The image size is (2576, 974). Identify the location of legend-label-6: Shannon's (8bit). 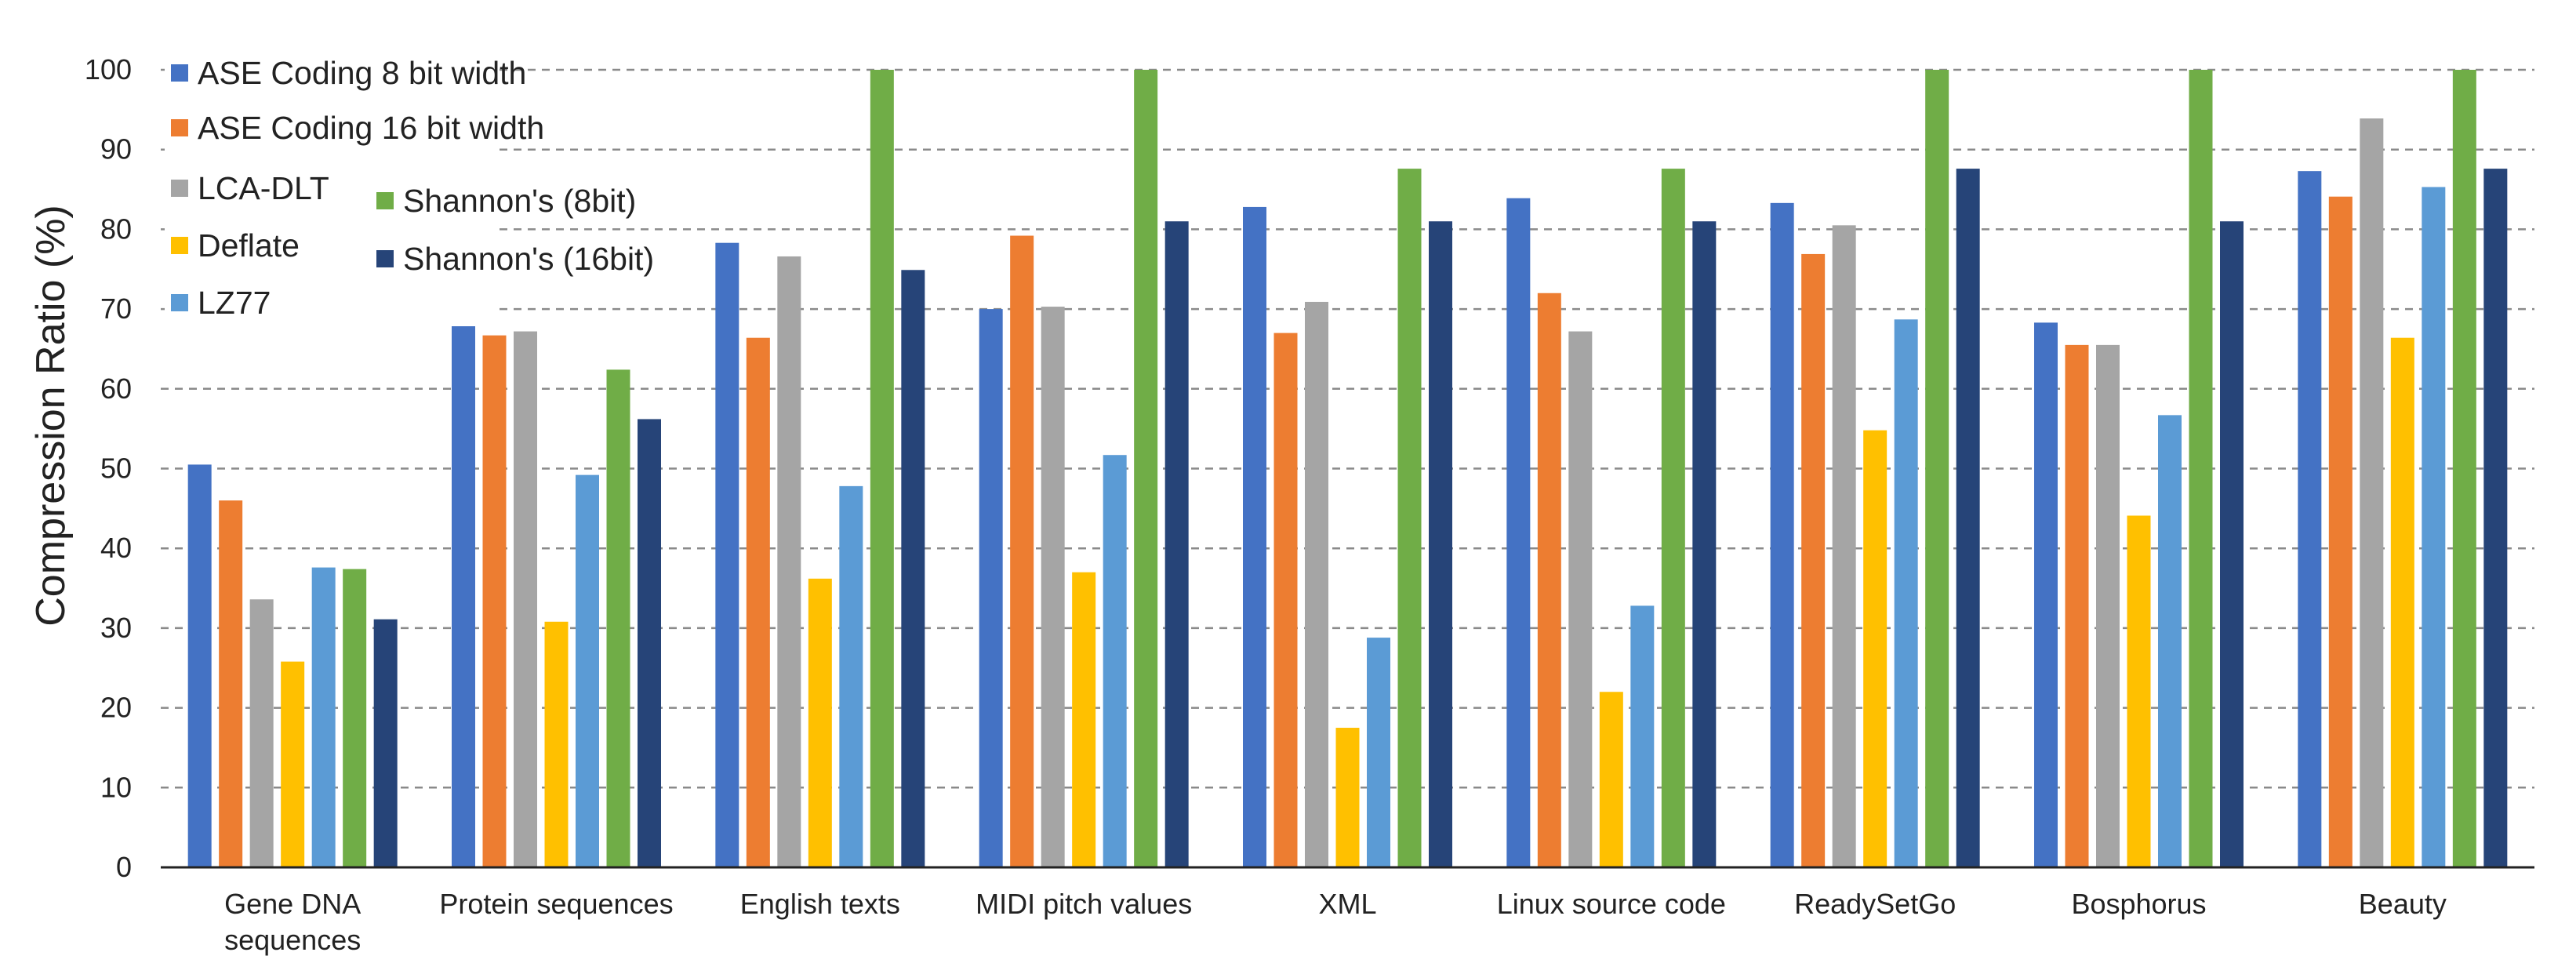
(519, 201).